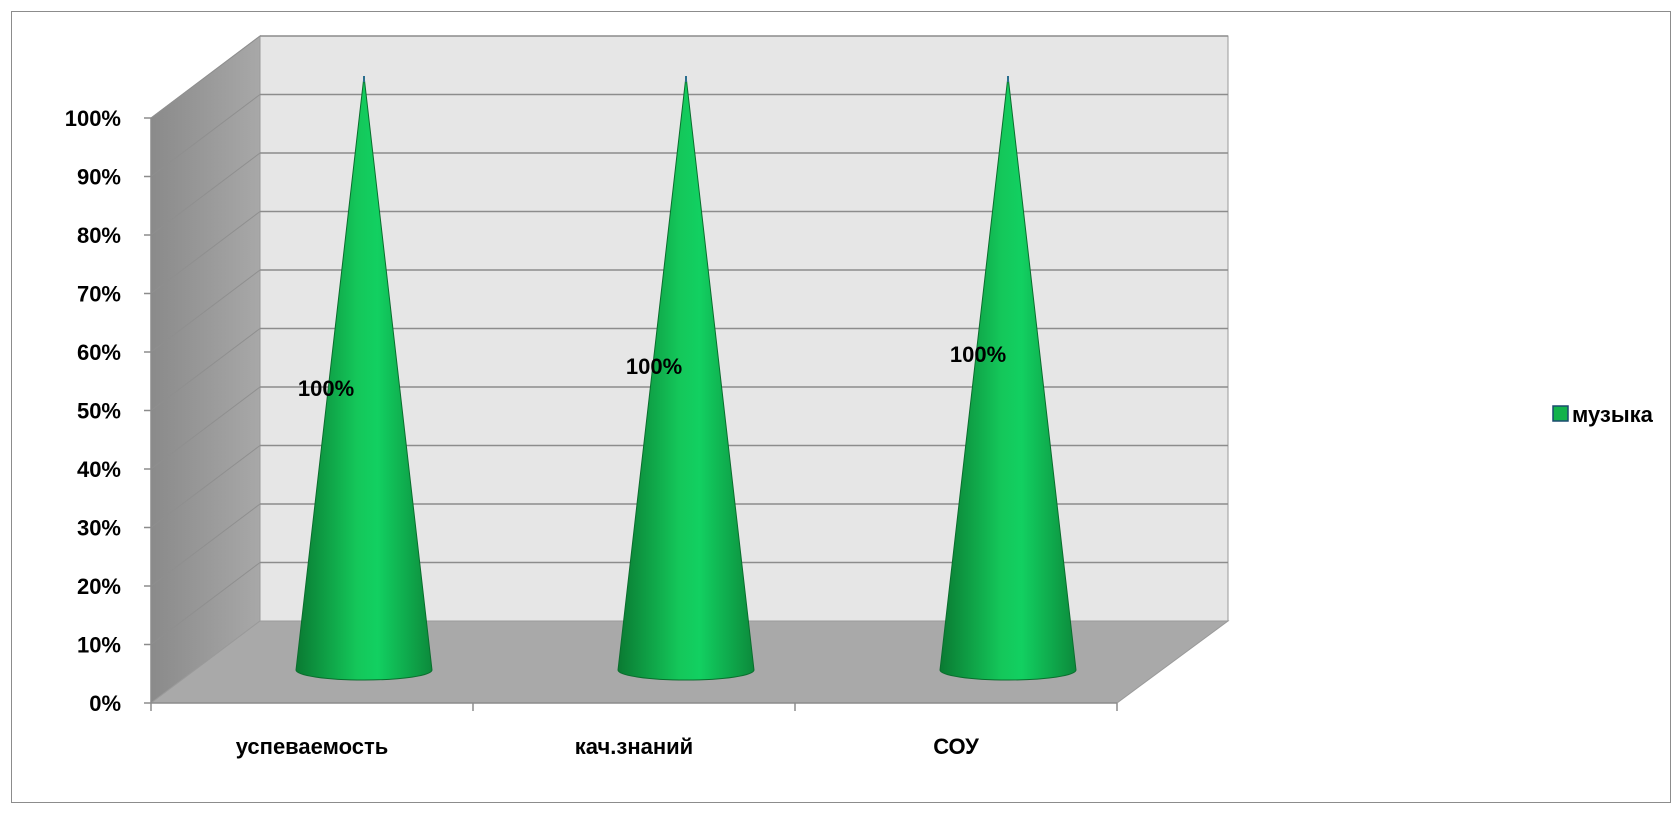 Image resolution: width=1680 pixels, height=813 pixels. I want to click on y-tick-label: 0%, so click(105, 703).